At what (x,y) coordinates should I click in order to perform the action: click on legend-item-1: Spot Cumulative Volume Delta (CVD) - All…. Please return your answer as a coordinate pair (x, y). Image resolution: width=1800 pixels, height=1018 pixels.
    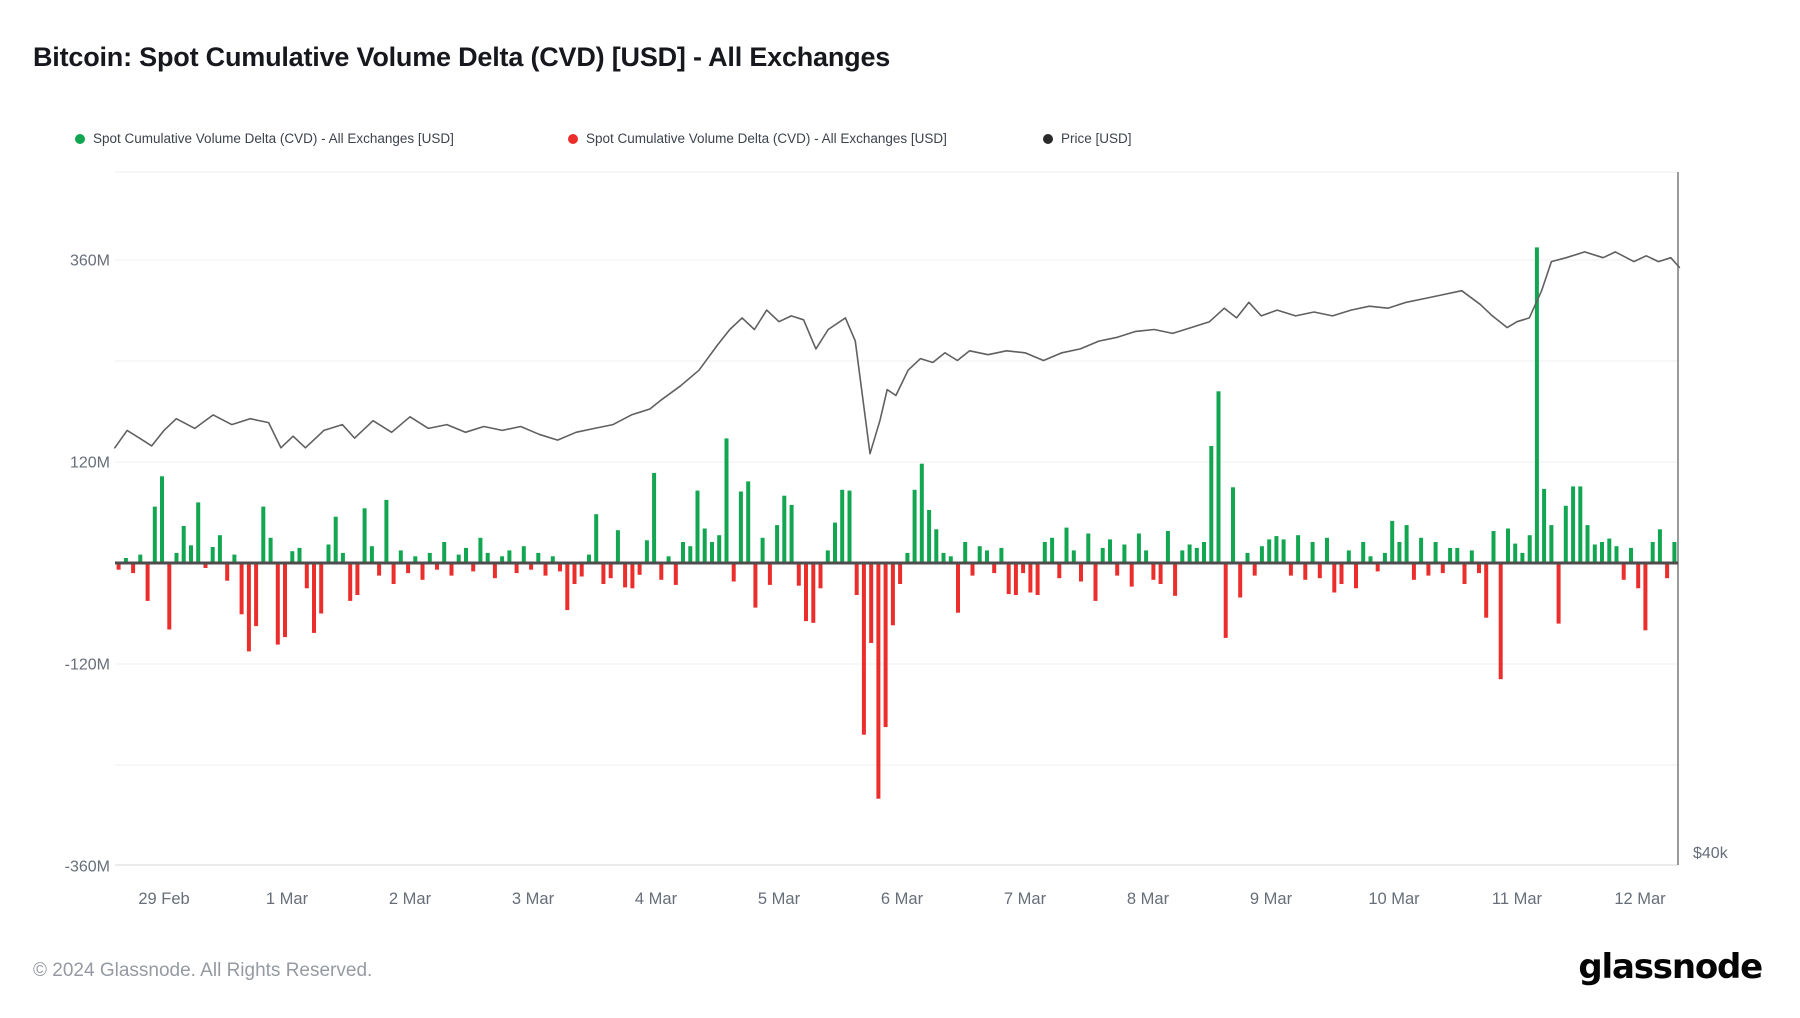
    Looking at the image, I should click on (757, 138).